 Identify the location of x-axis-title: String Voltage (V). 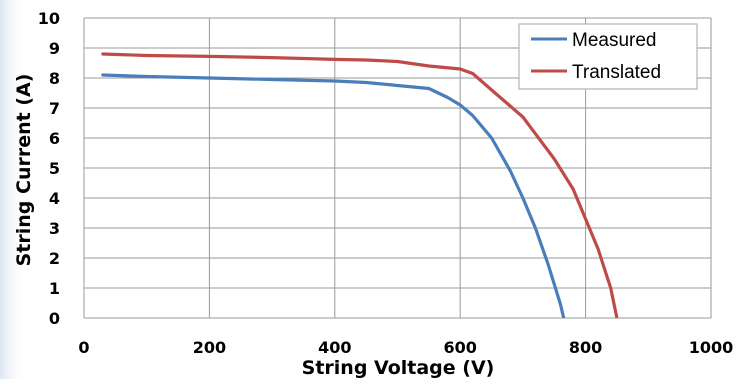
(398, 368).